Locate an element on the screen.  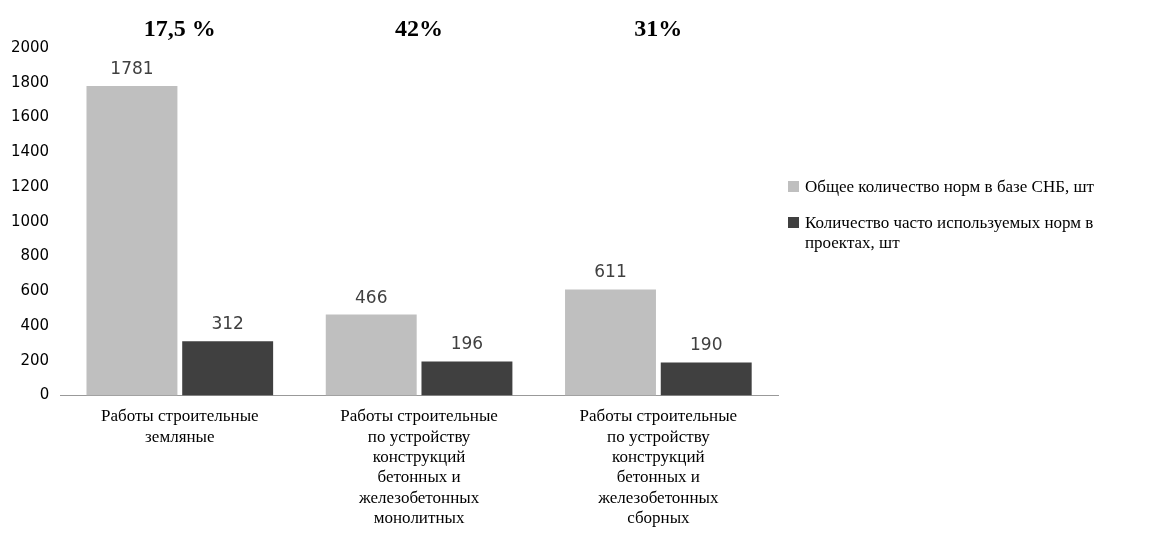
y-tick-label: 600 is located at coordinates (35, 290).